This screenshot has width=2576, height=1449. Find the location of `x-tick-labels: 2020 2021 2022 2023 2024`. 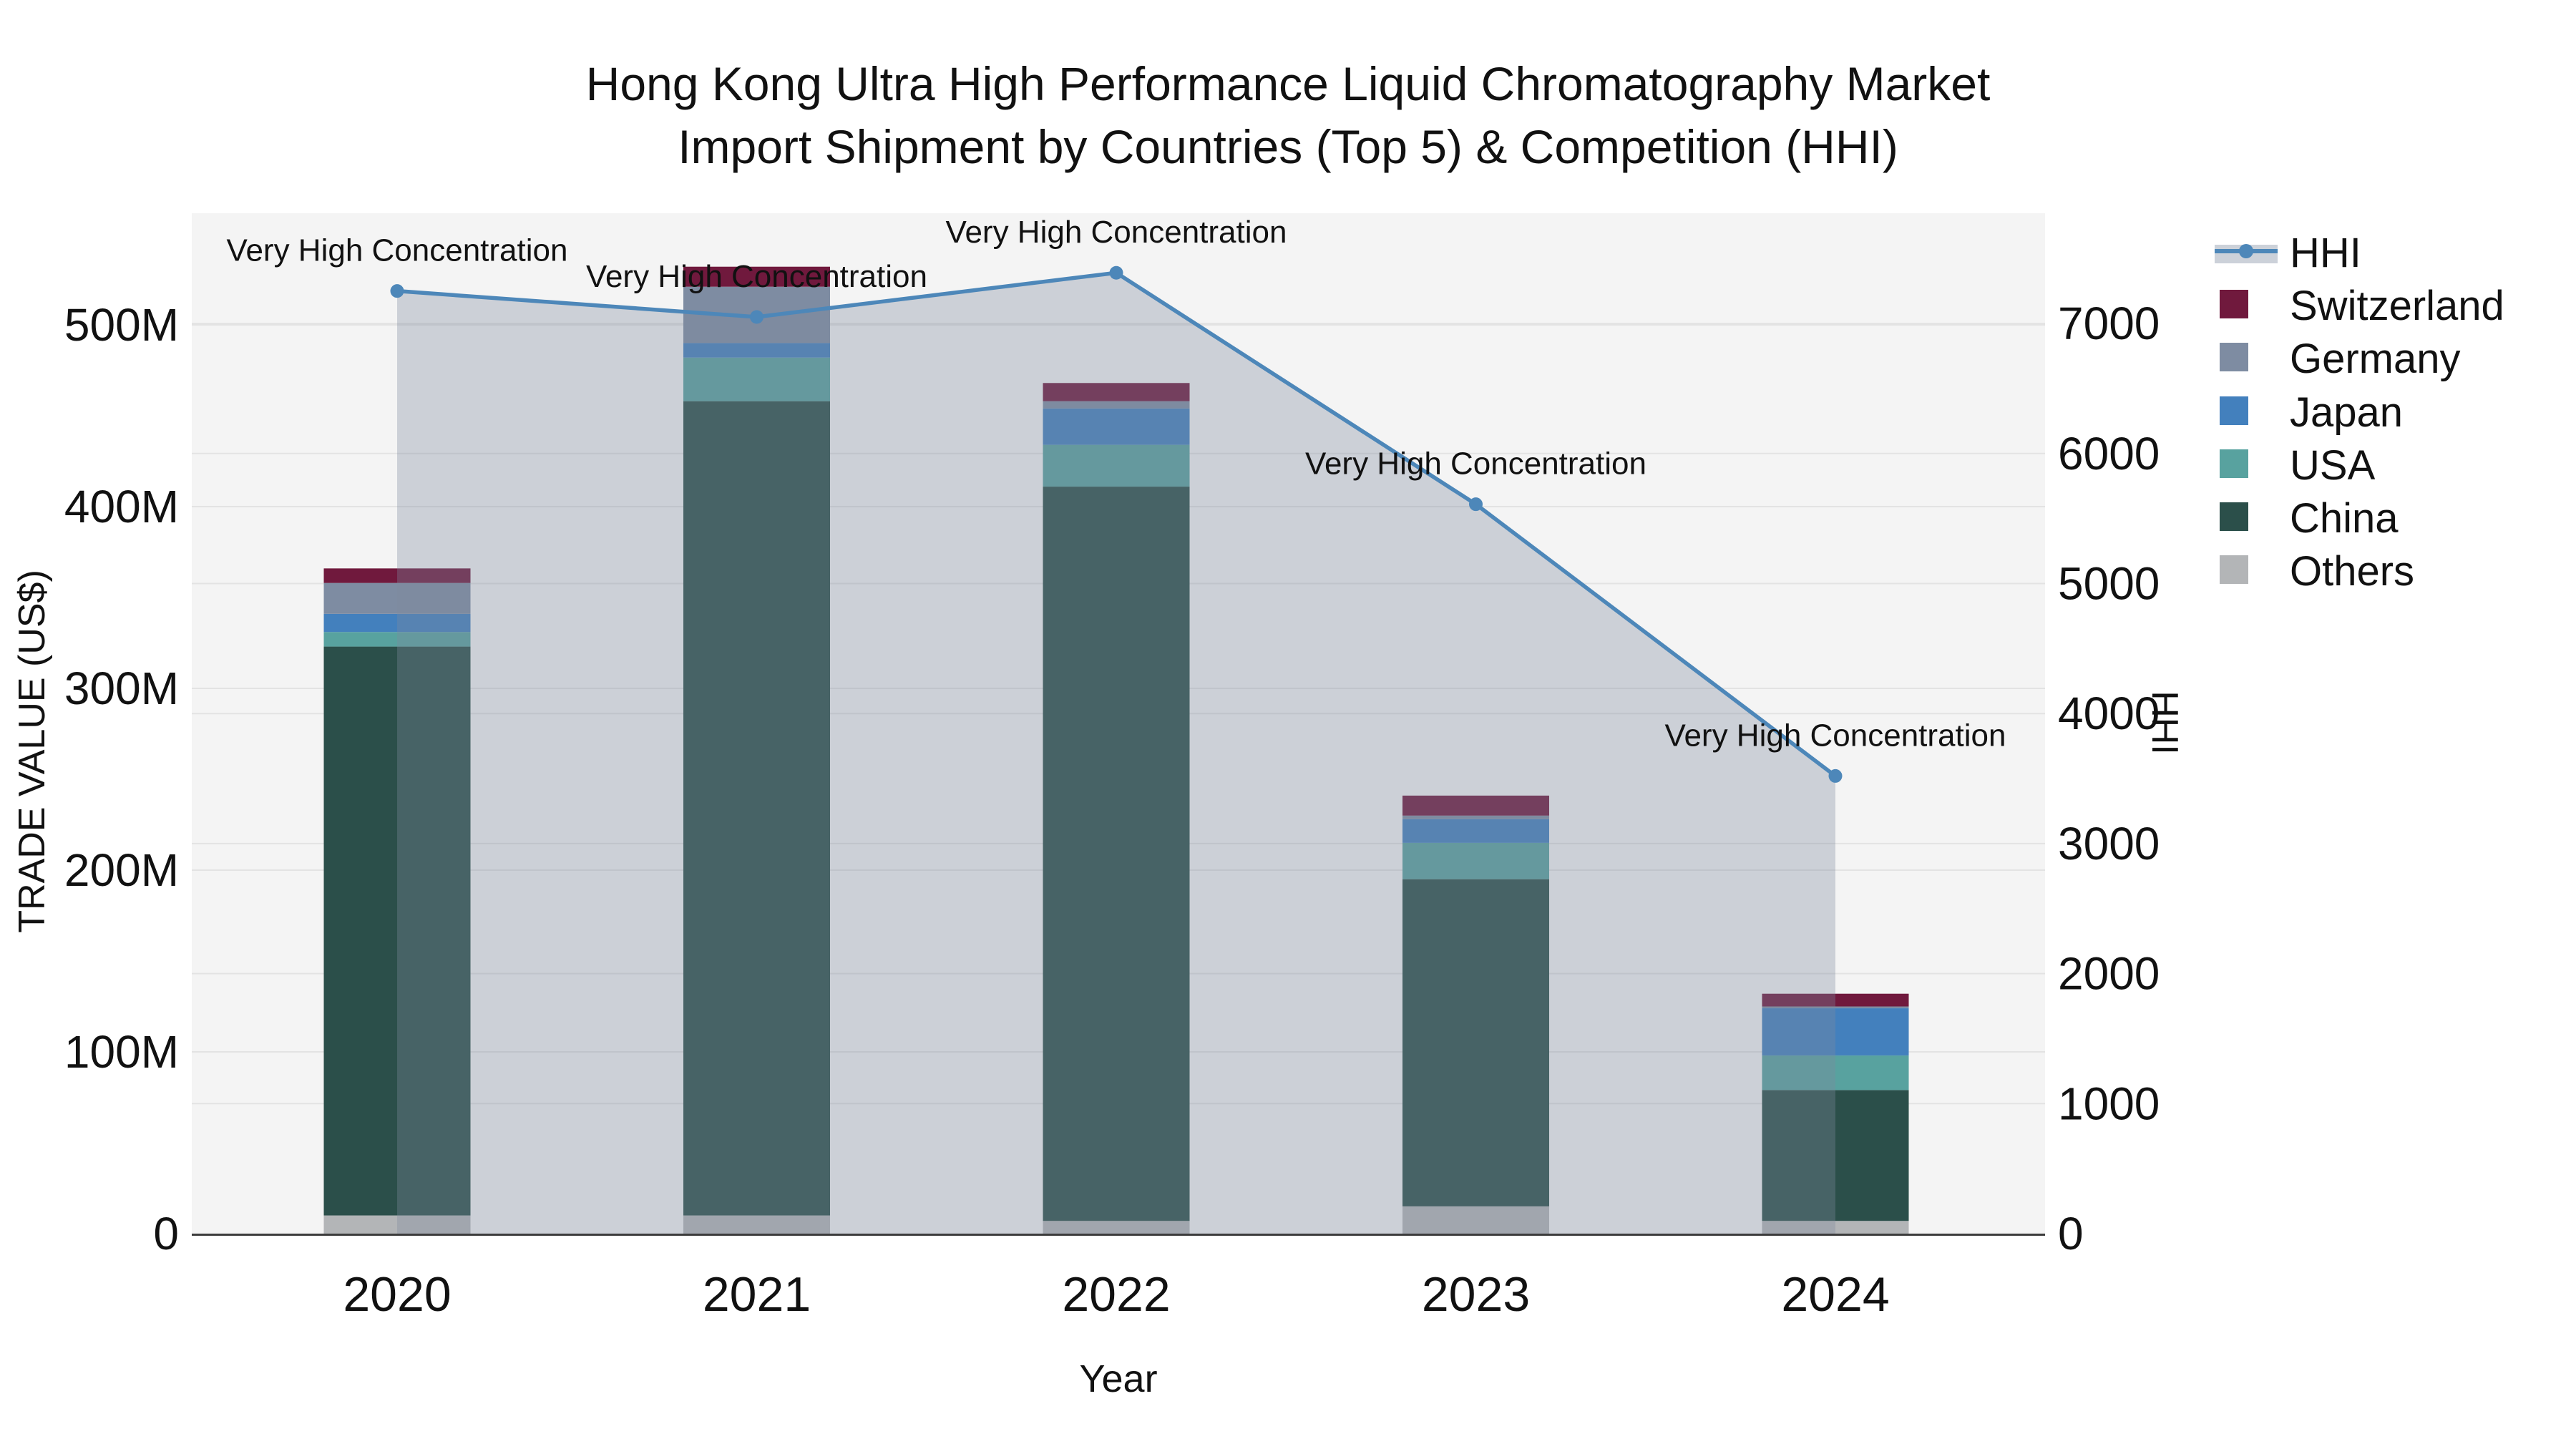

x-tick-labels: 2020 2021 2022 2023 2024 is located at coordinates (1116, 1294).